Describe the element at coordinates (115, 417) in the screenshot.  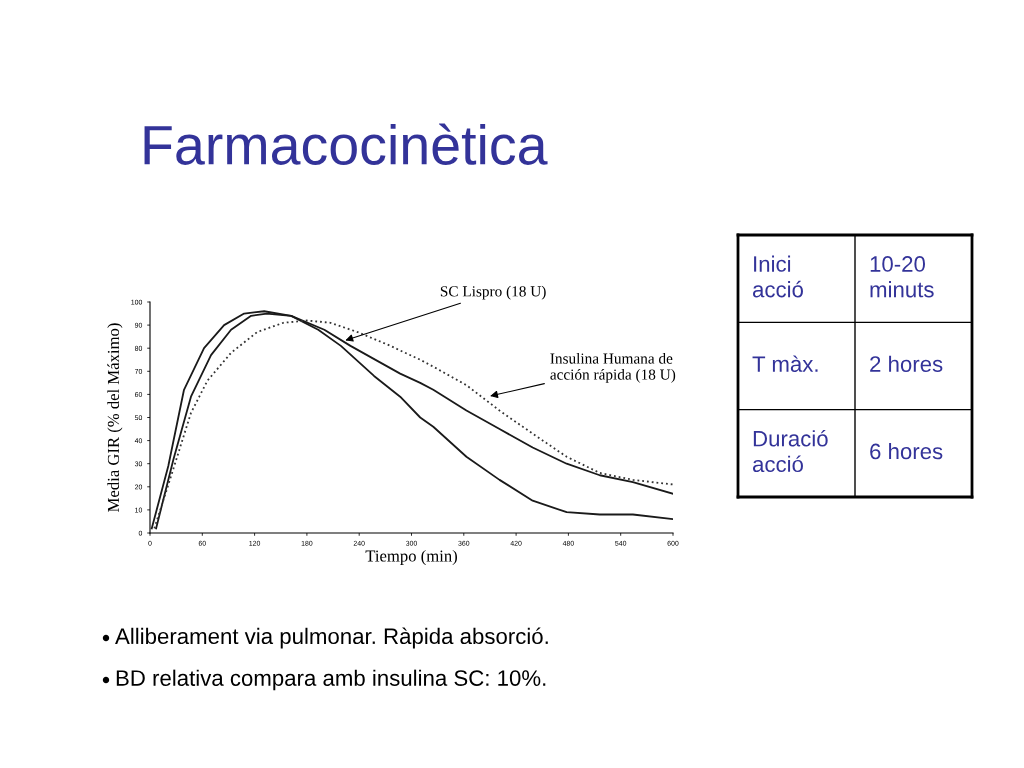
I see `y-axis-title: Media GIR (% del Máximo)` at that location.